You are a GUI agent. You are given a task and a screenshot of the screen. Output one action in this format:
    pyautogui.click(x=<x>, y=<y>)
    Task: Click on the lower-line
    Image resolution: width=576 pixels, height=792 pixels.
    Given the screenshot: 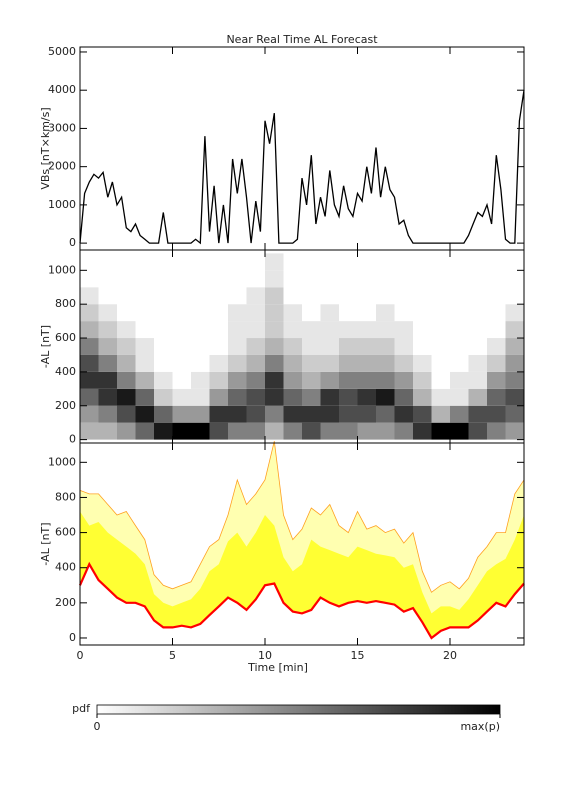 What is the action you would take?
    pyautogui.click(x=301, y=600)
    